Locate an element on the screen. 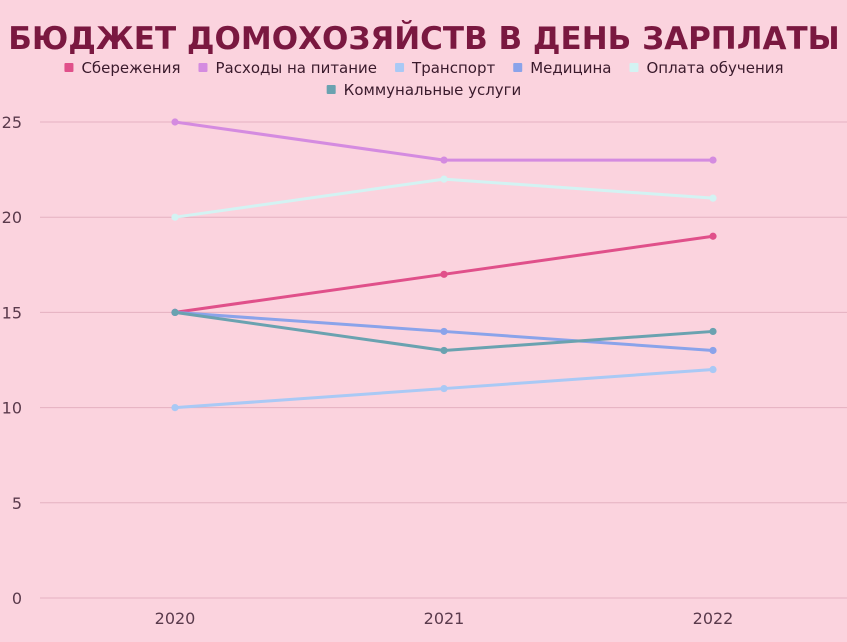 The width and height of the screenshot is (847, 642). legend-item: Расходы на питание is located at coordinates (287, 68).